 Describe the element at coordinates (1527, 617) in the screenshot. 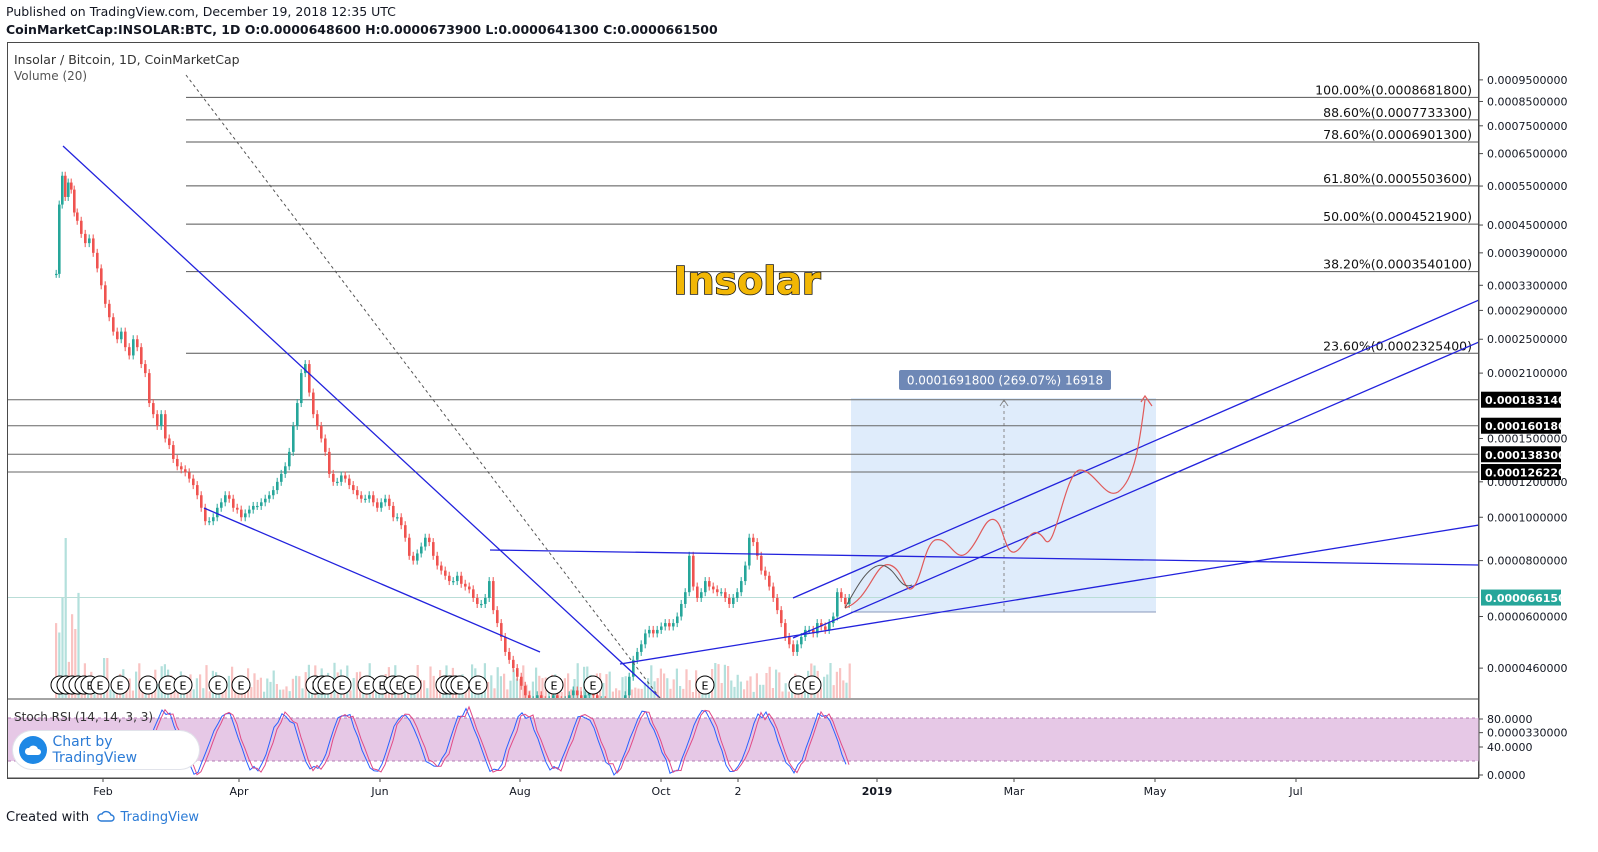

I see `y-tick-label: 0.0000600000` at that location.